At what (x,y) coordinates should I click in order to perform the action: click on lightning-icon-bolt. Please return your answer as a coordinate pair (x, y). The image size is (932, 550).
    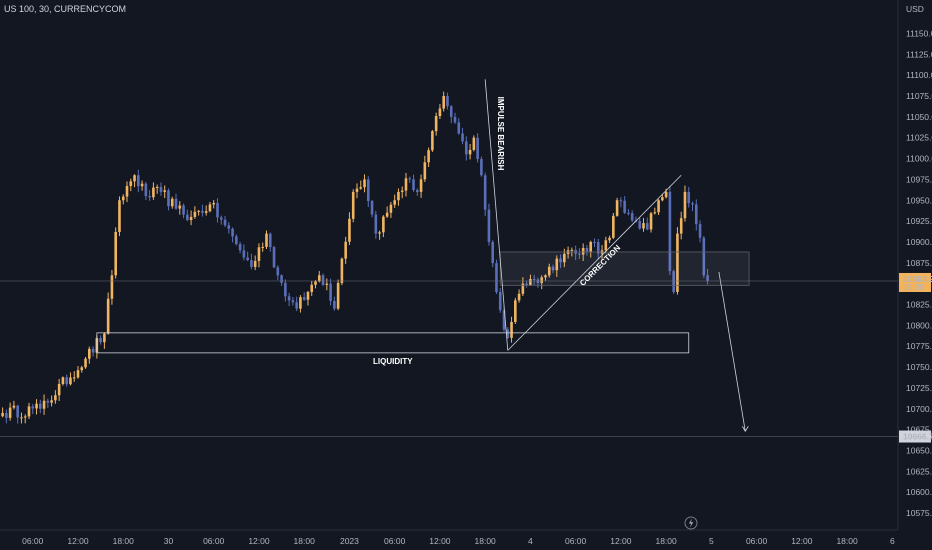
    Looking at the image, I should click on (691, 523).